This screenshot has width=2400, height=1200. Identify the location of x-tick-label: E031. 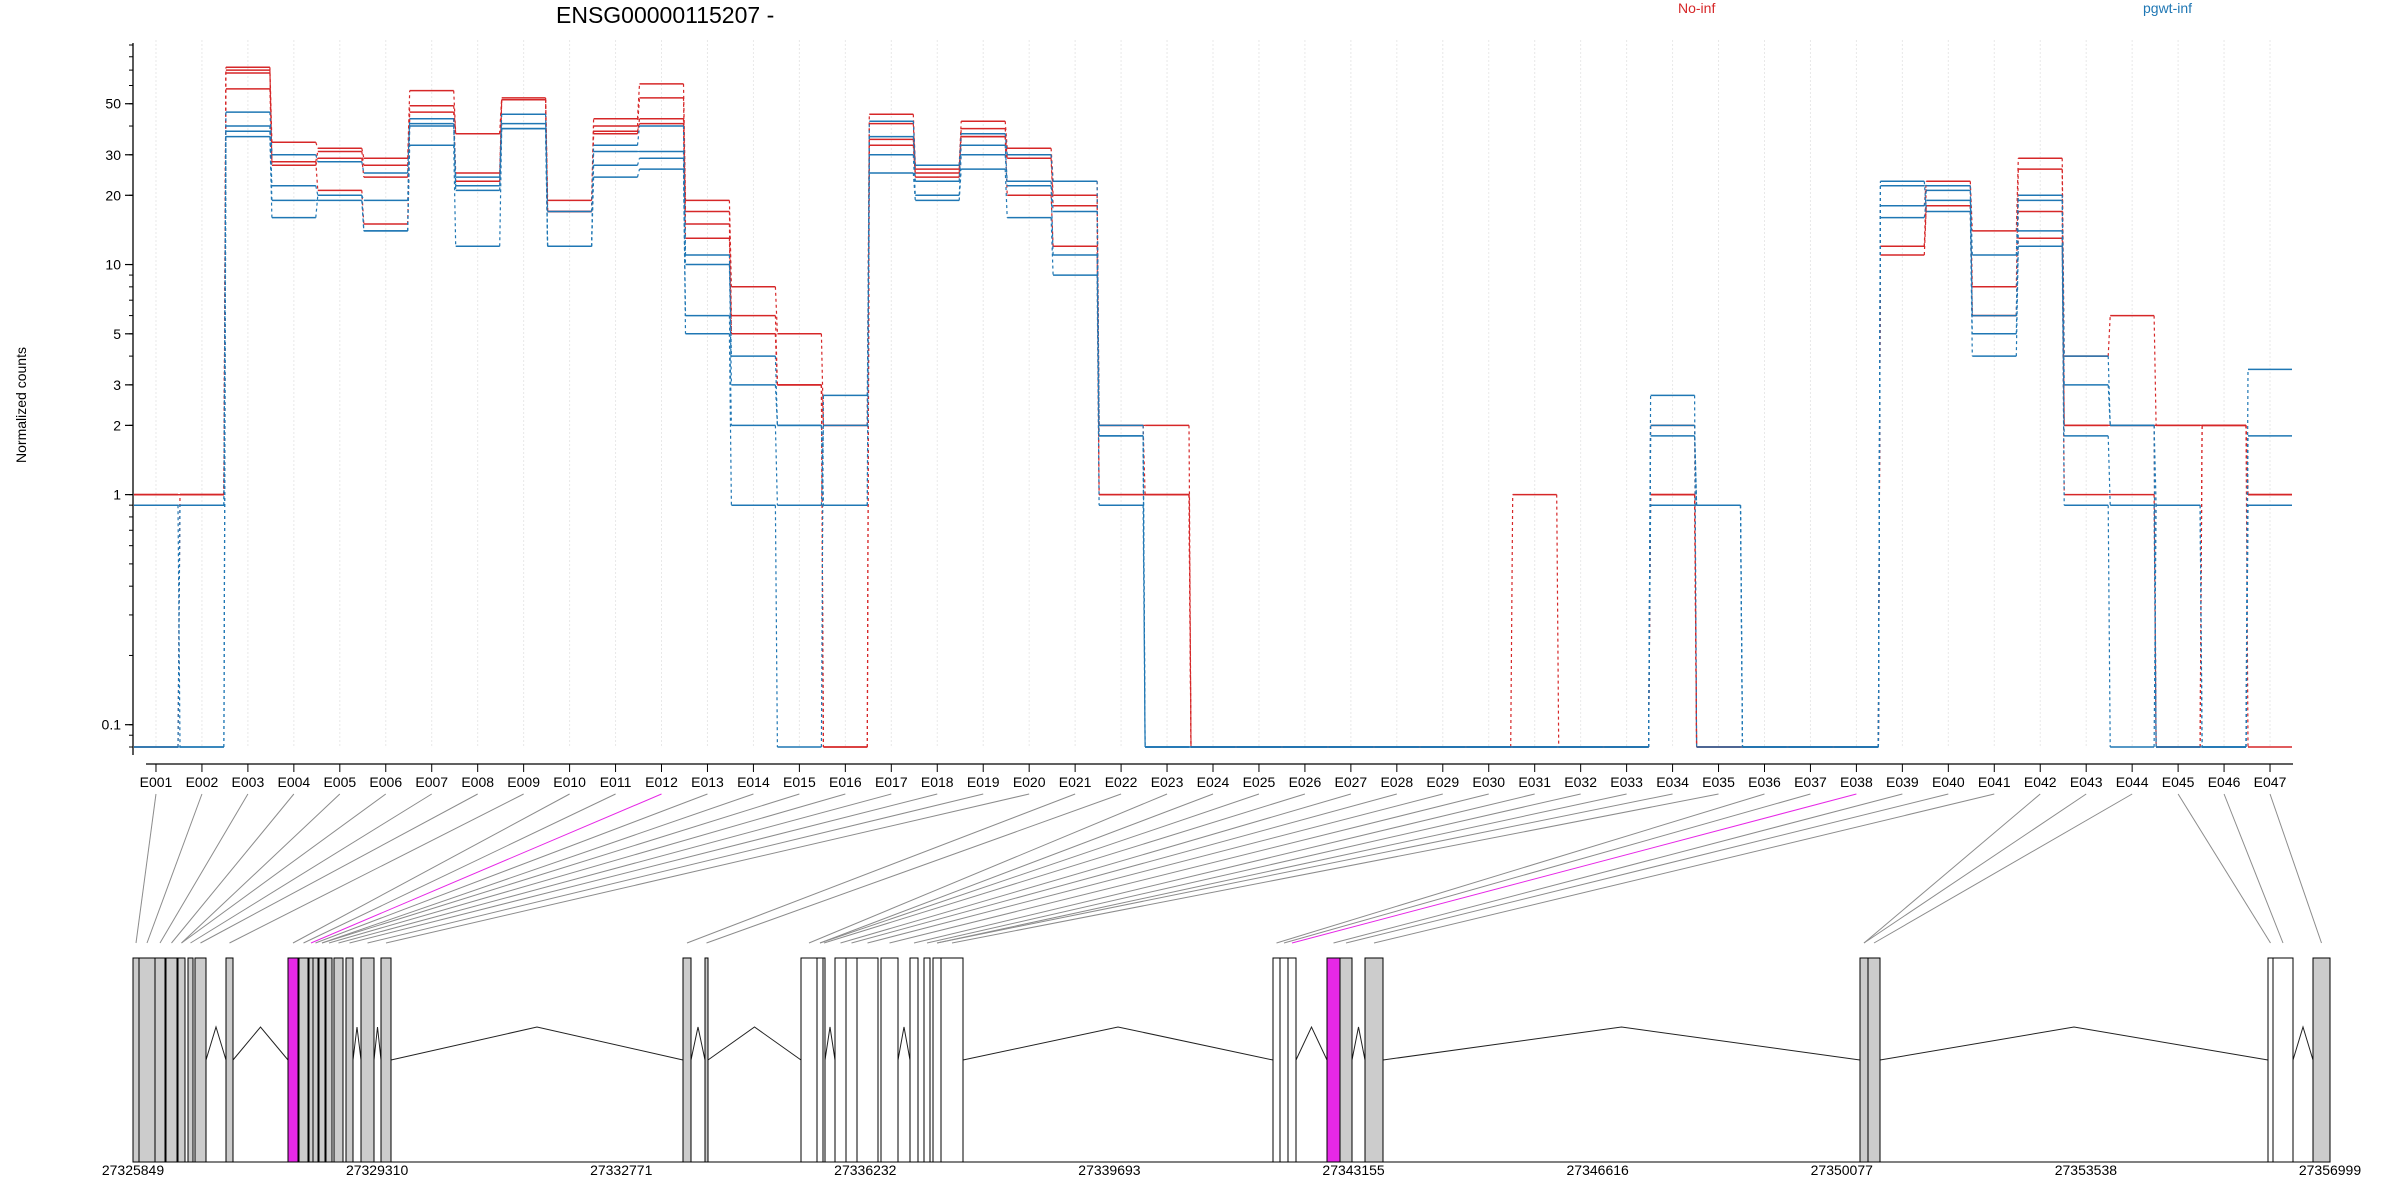
(1534, 782).